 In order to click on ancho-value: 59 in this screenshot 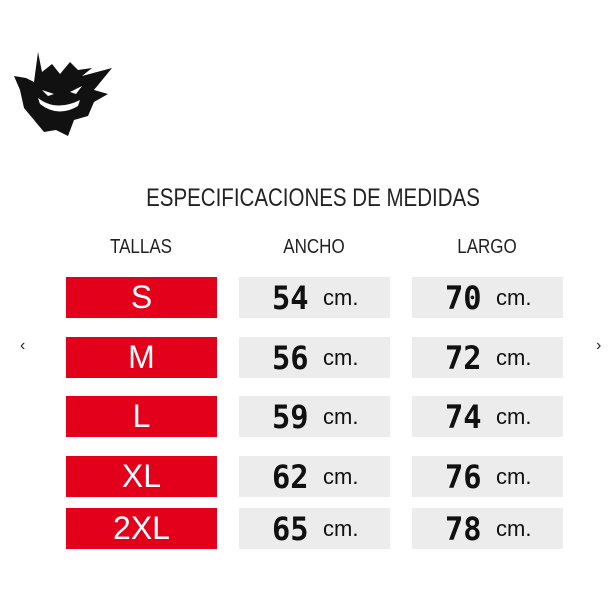, I will do `click(290, 416)`.